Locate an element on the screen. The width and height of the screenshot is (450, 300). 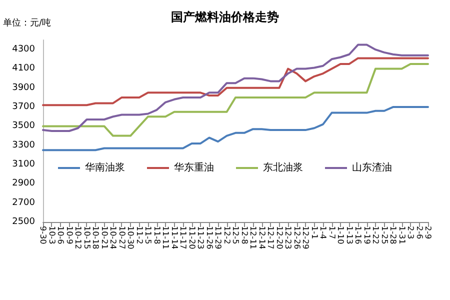
x-tick-label: 11-23 is located at coordinates (200, 238).